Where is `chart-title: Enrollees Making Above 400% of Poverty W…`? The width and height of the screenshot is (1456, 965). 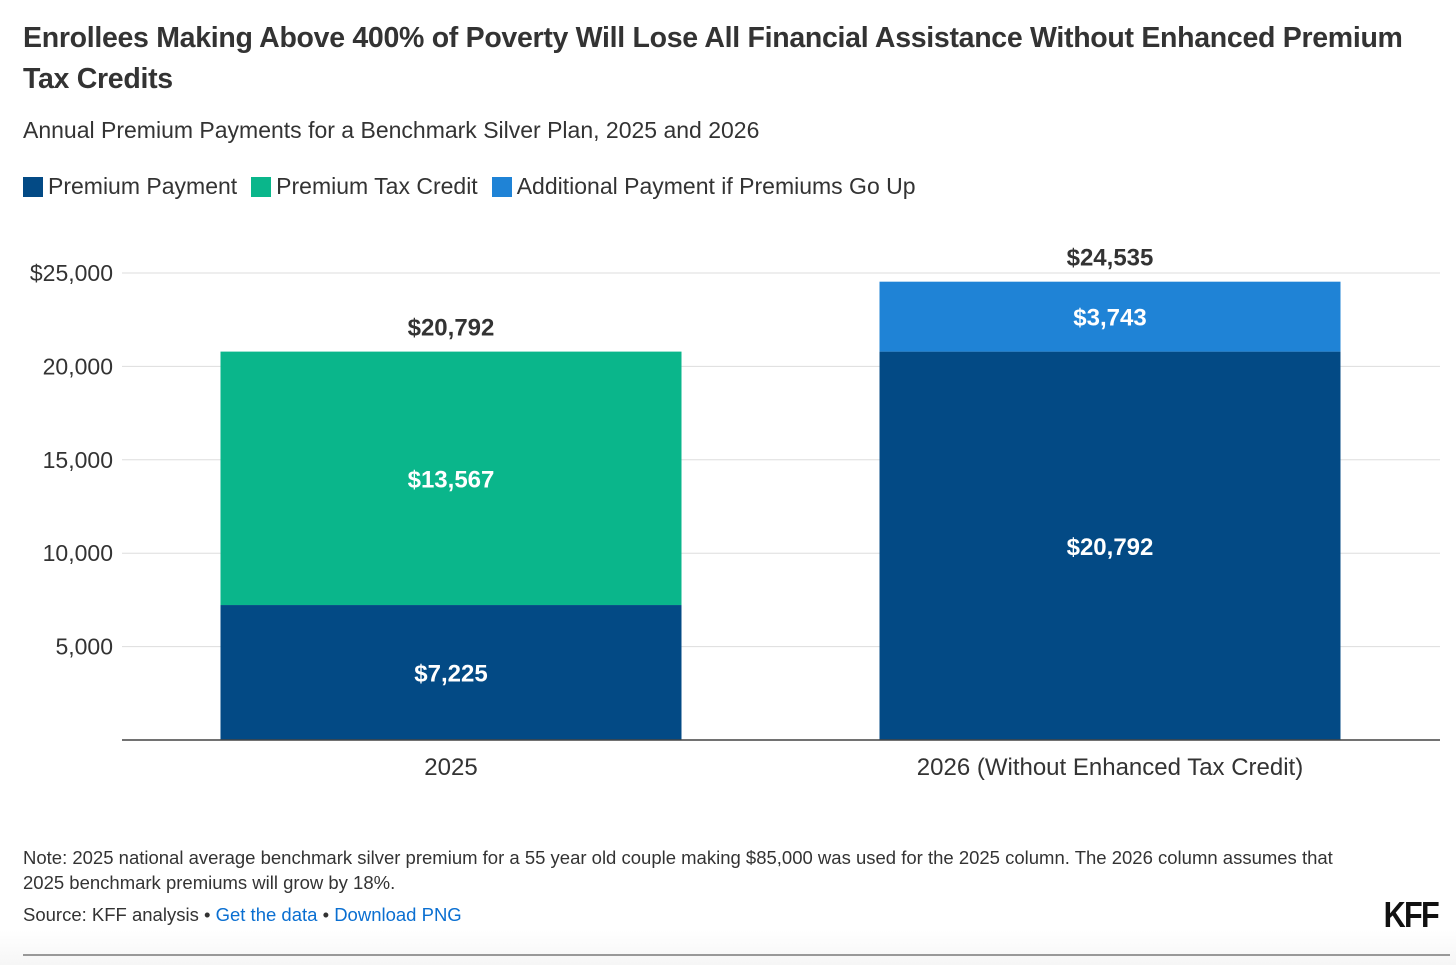 chart-title: Enrollees Making Above 400% of Poverty W… is located at coordinates (713, 58).